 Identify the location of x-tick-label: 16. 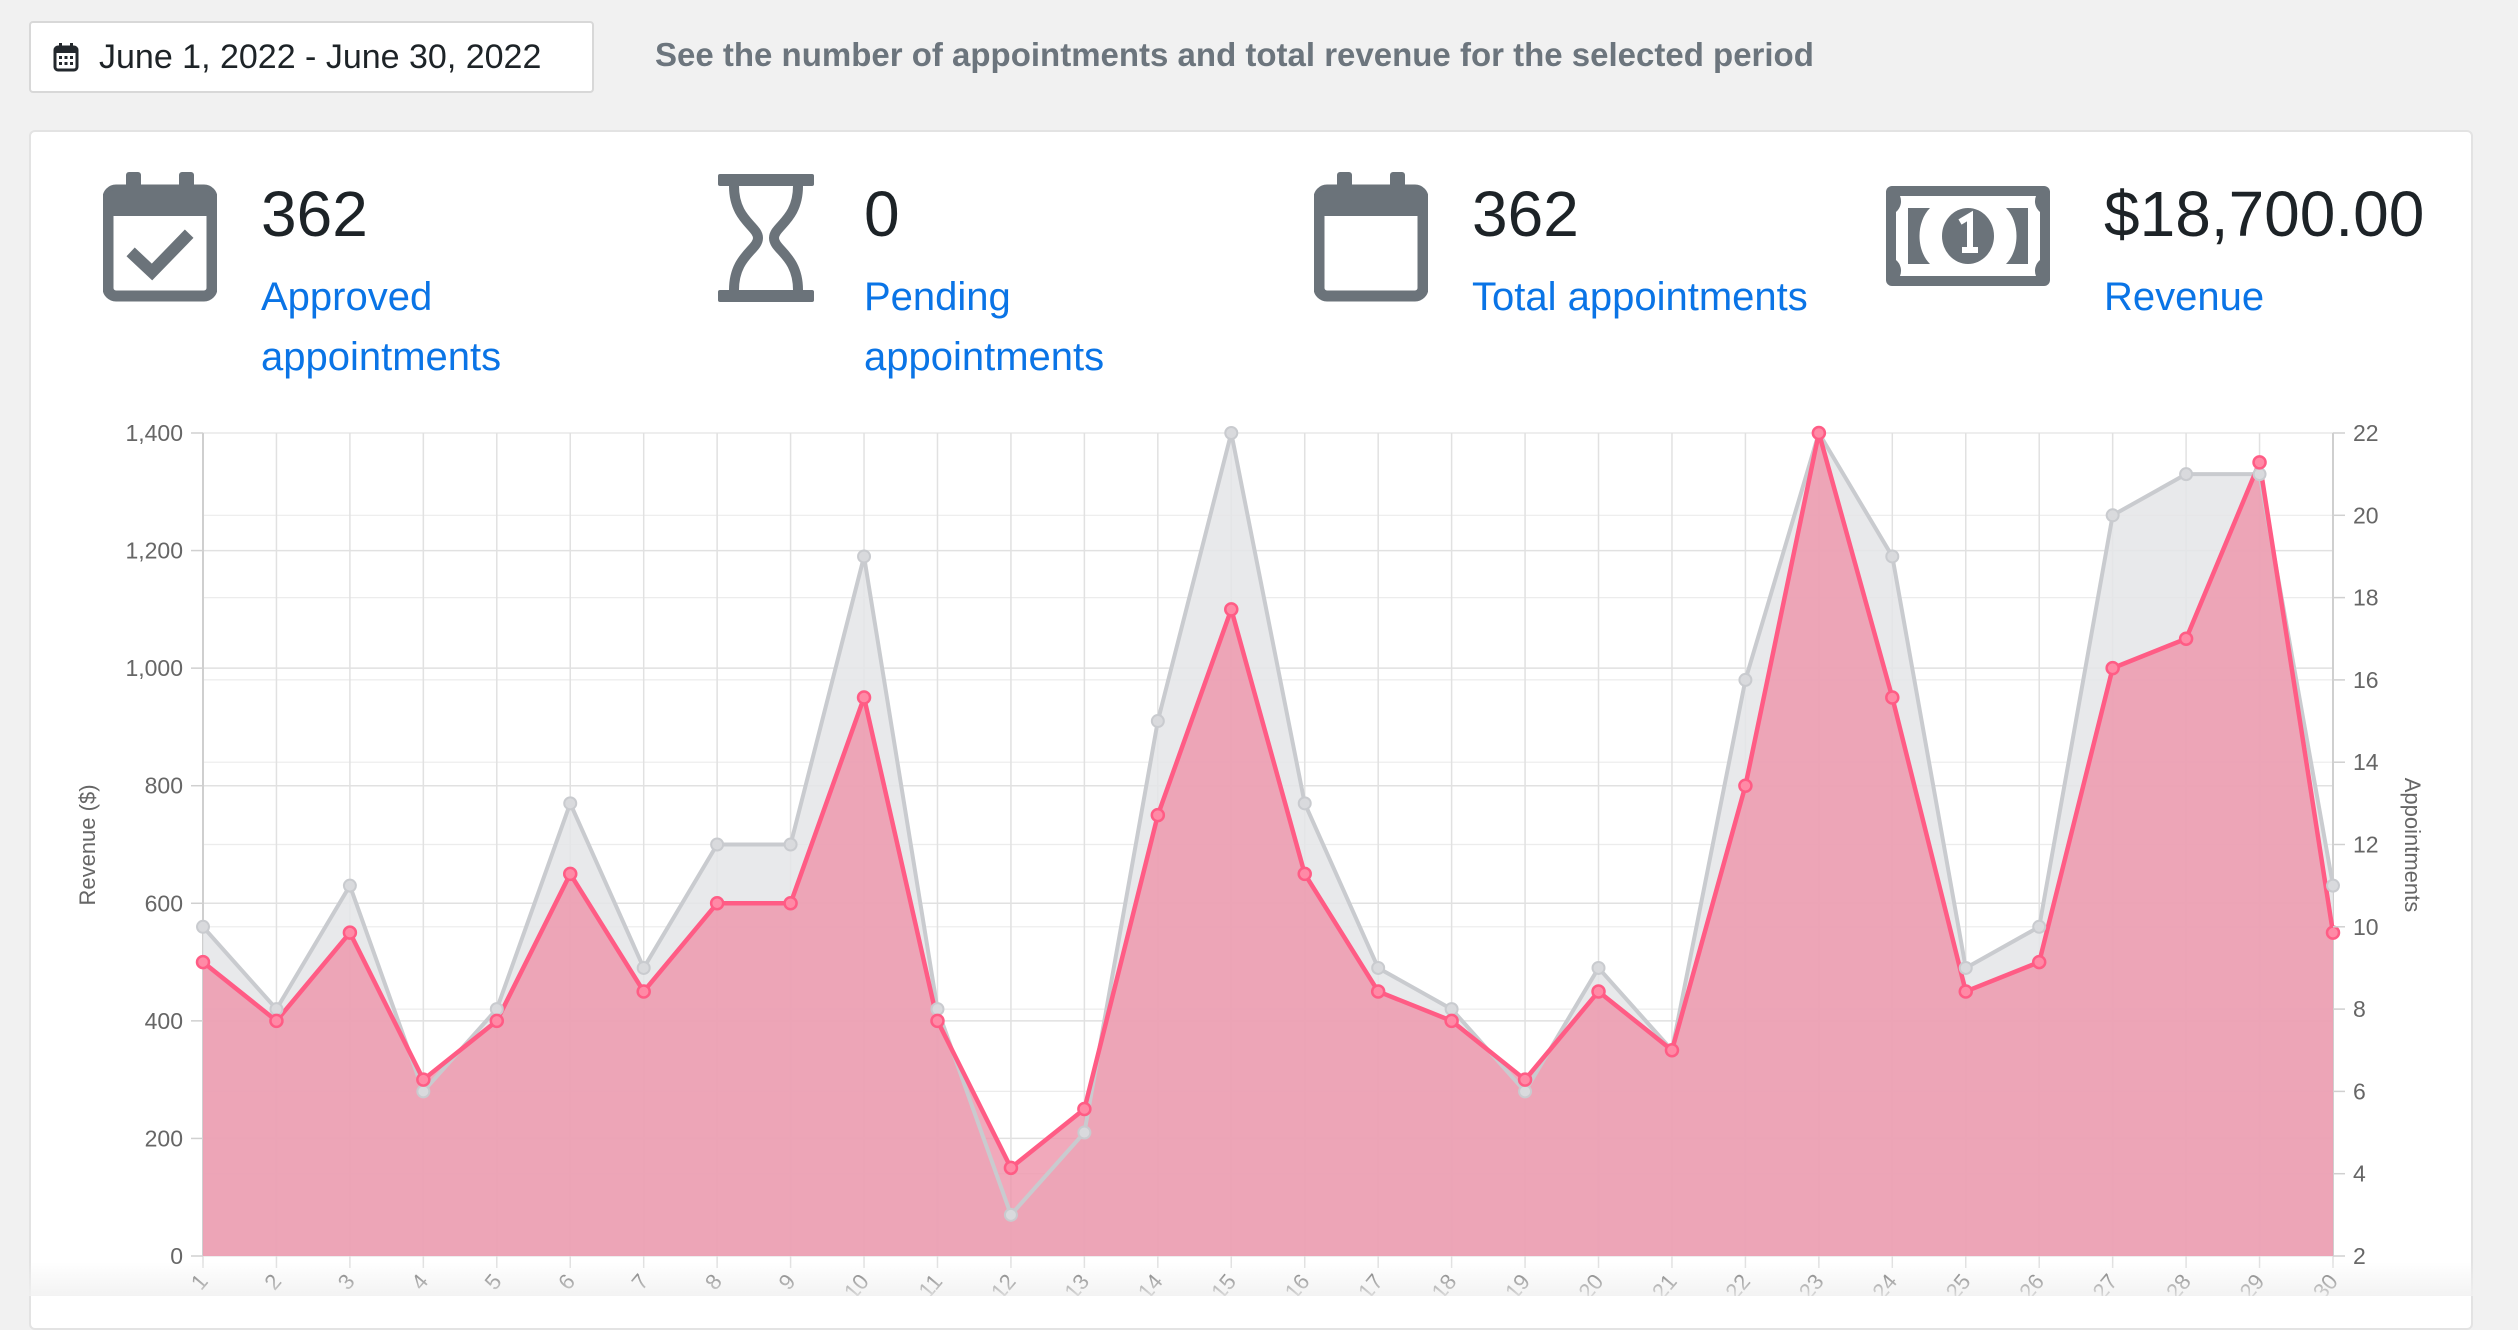
(1297, 1282).